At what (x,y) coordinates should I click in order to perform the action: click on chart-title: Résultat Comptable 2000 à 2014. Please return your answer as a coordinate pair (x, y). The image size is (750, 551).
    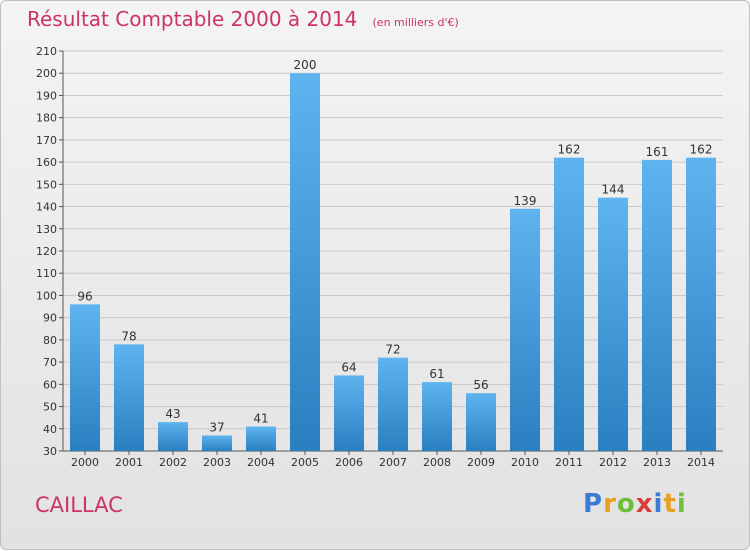
    Looking at the image, I should click on (192, 19).